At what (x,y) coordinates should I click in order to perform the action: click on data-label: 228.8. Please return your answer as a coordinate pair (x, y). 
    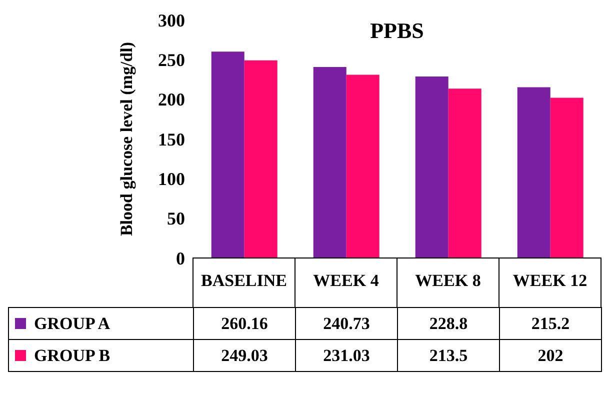
    Looking at the image, I should click on (449, 324).